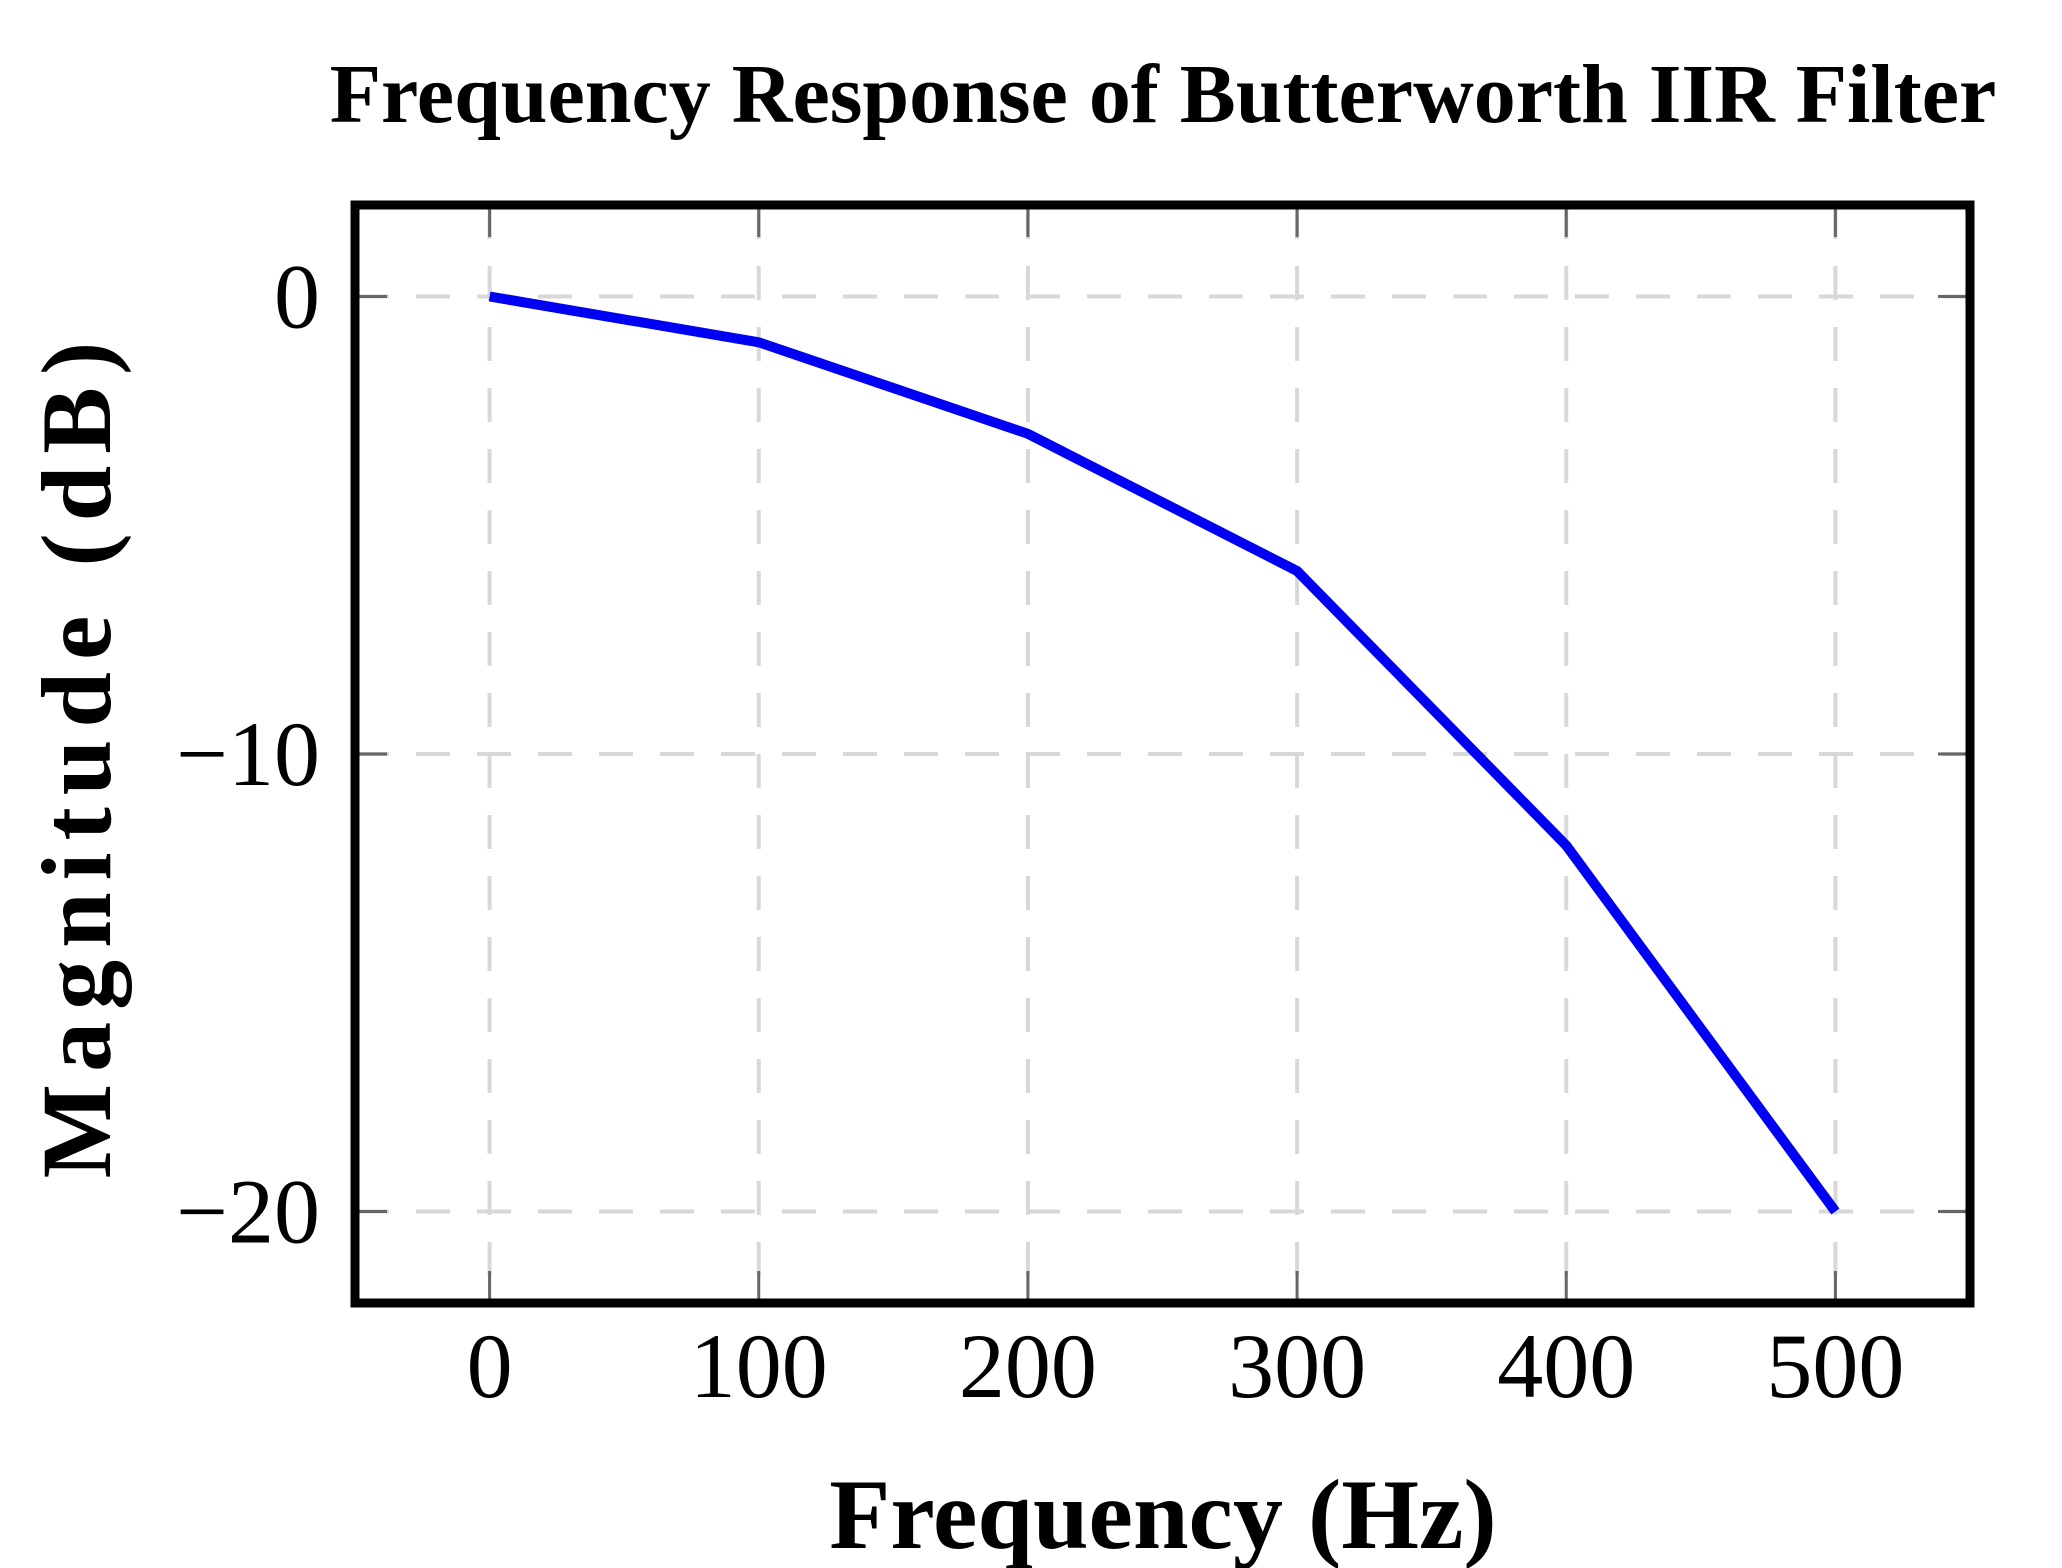  What do you see at coordinates (248, 754) in the screenshot?
I see `y-tick-label: −10` at bounding box center [248, 754].